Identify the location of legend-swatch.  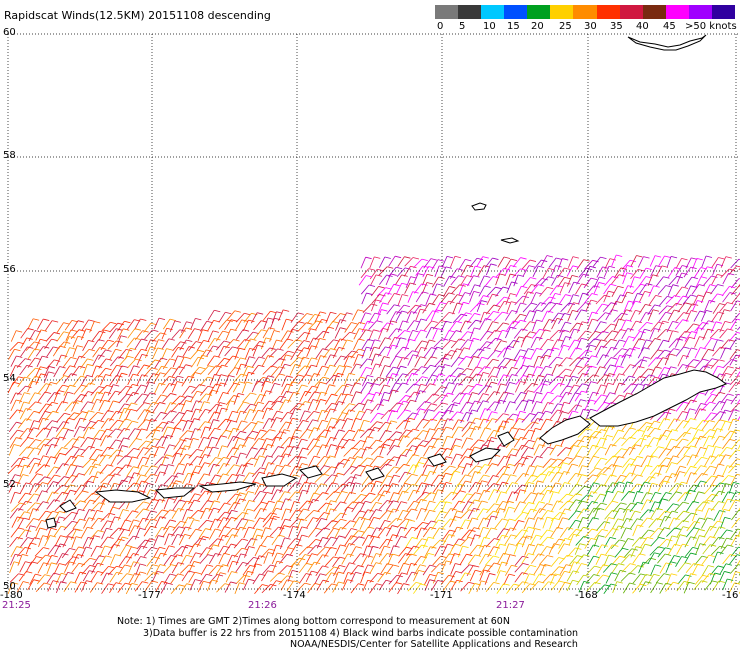
(608, 12).